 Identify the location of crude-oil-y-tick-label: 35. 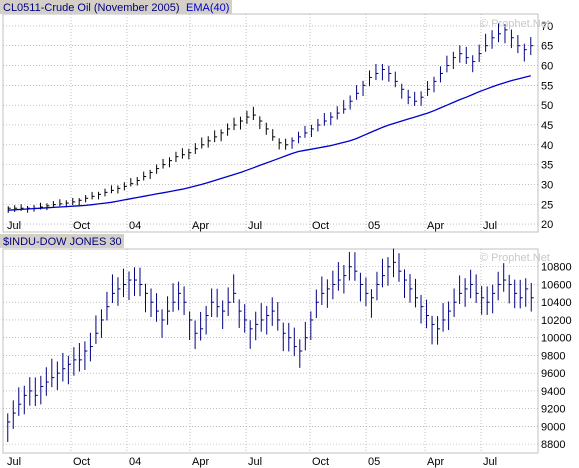
(547, 166).